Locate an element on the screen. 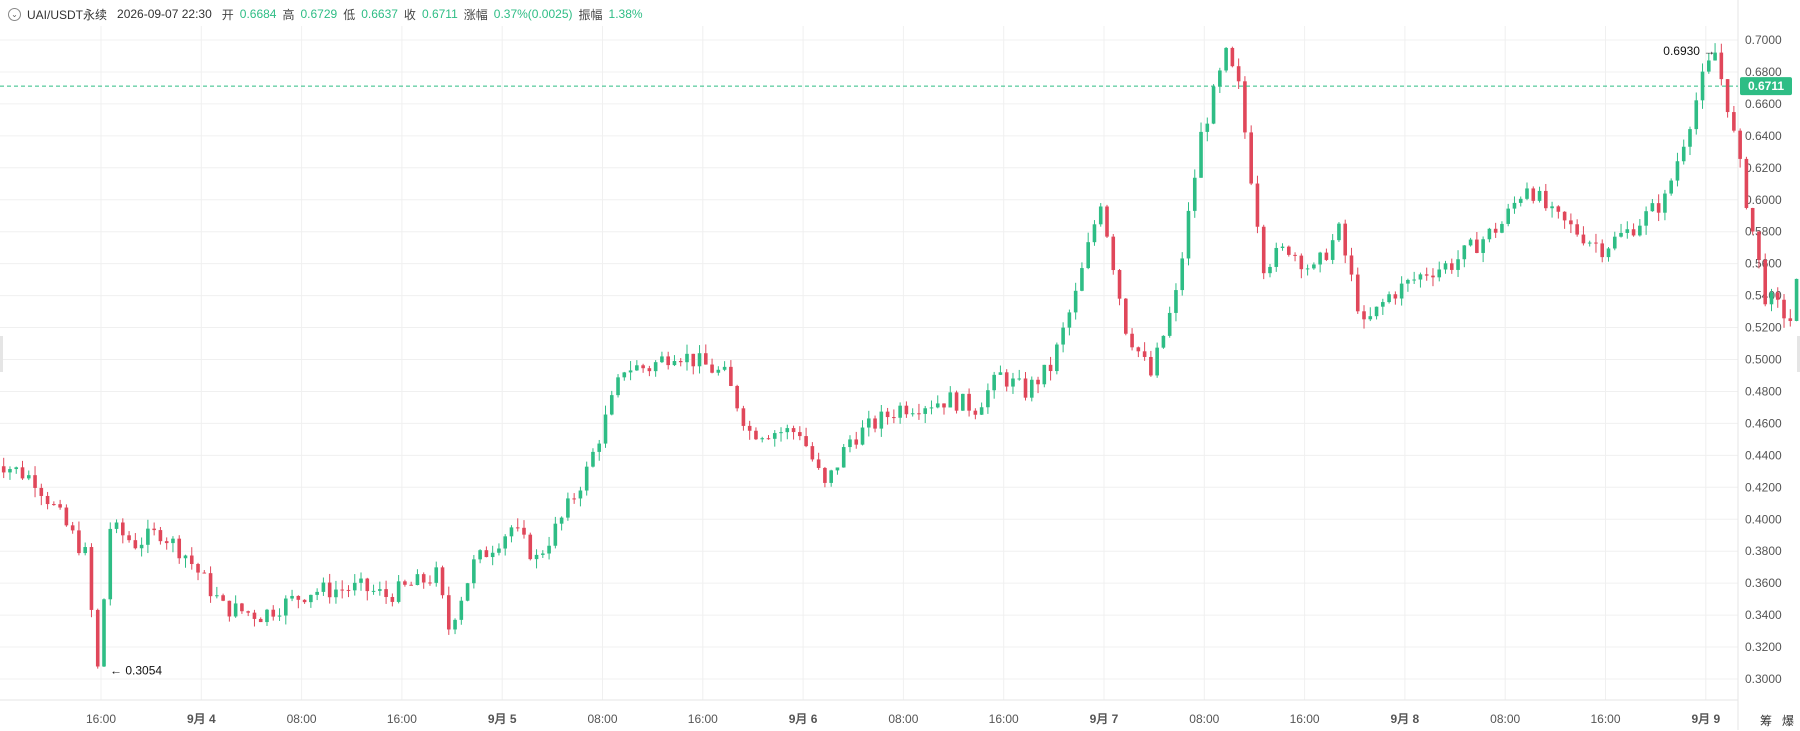  right-scroll-handle is located at coordinates (1798, 354).